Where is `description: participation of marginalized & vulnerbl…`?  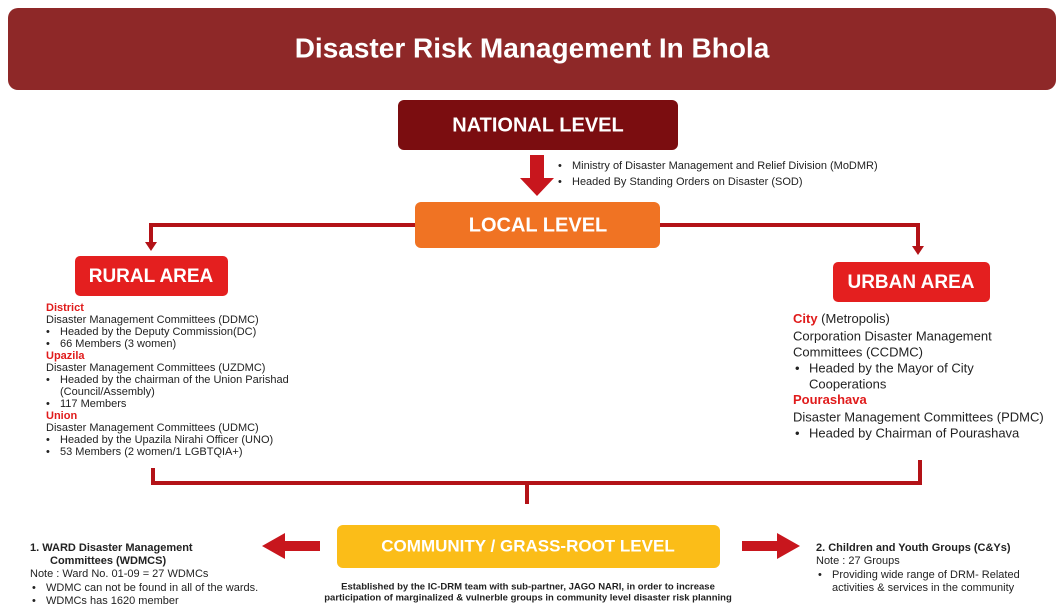
description: participation of marginalized & vulnerbl… is located at coordinates (528, 598).